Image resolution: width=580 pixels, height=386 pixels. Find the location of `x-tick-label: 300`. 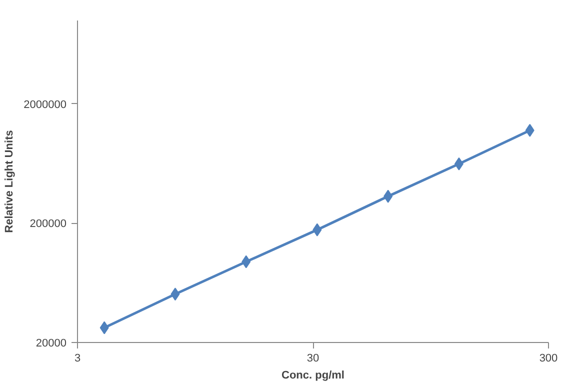

x-tick-label: 300 is located at coordinates (548, 358).